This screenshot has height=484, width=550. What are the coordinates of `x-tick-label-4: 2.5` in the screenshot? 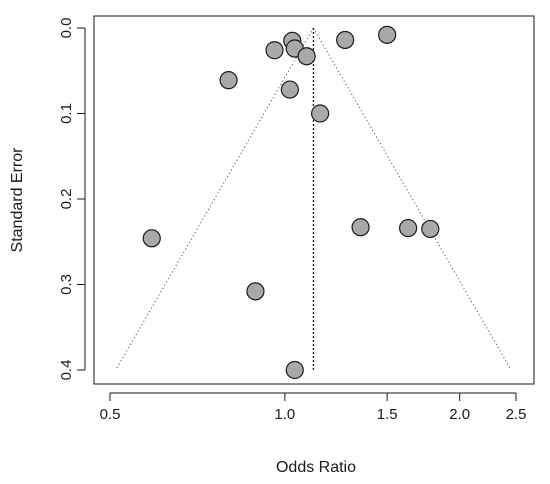 It's located at (516, 414).